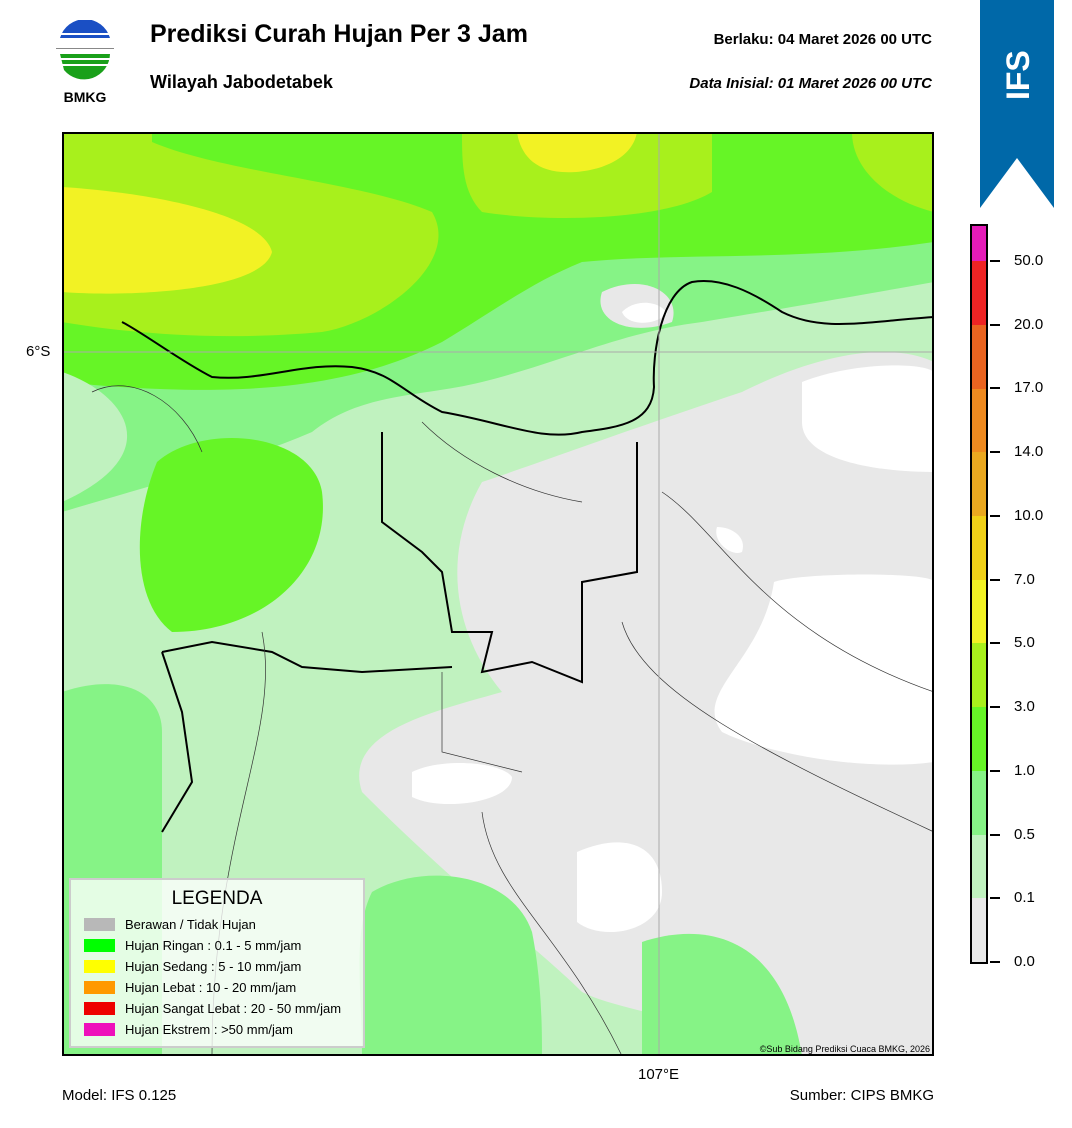 This screenshot has height=1128, width=1072. Describe the element at coordinates (241, 82) in the screenshot. I see `region-subtitle: Wilayah Jabodetabek` at that location.